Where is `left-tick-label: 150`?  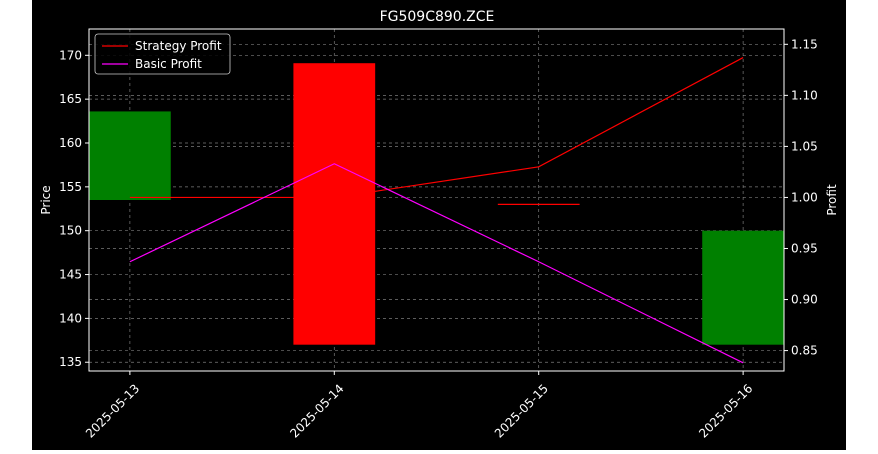
left-tick-label: 150 is located at coordinates (70, 231).